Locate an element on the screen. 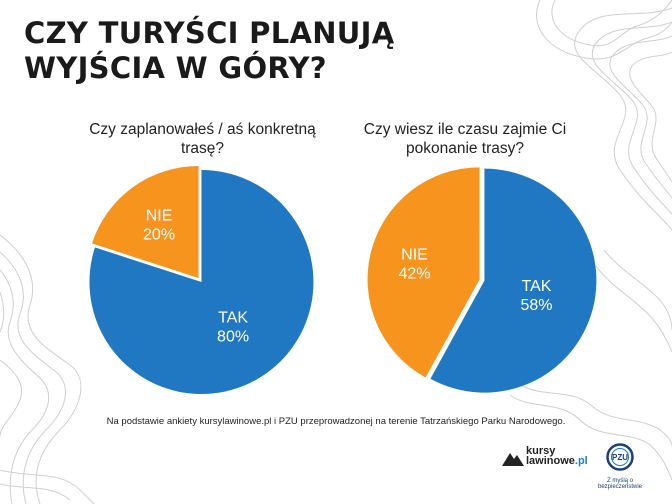 The image size is (672, 504). chart2-slice-tak is located at coordinates (513, 280).